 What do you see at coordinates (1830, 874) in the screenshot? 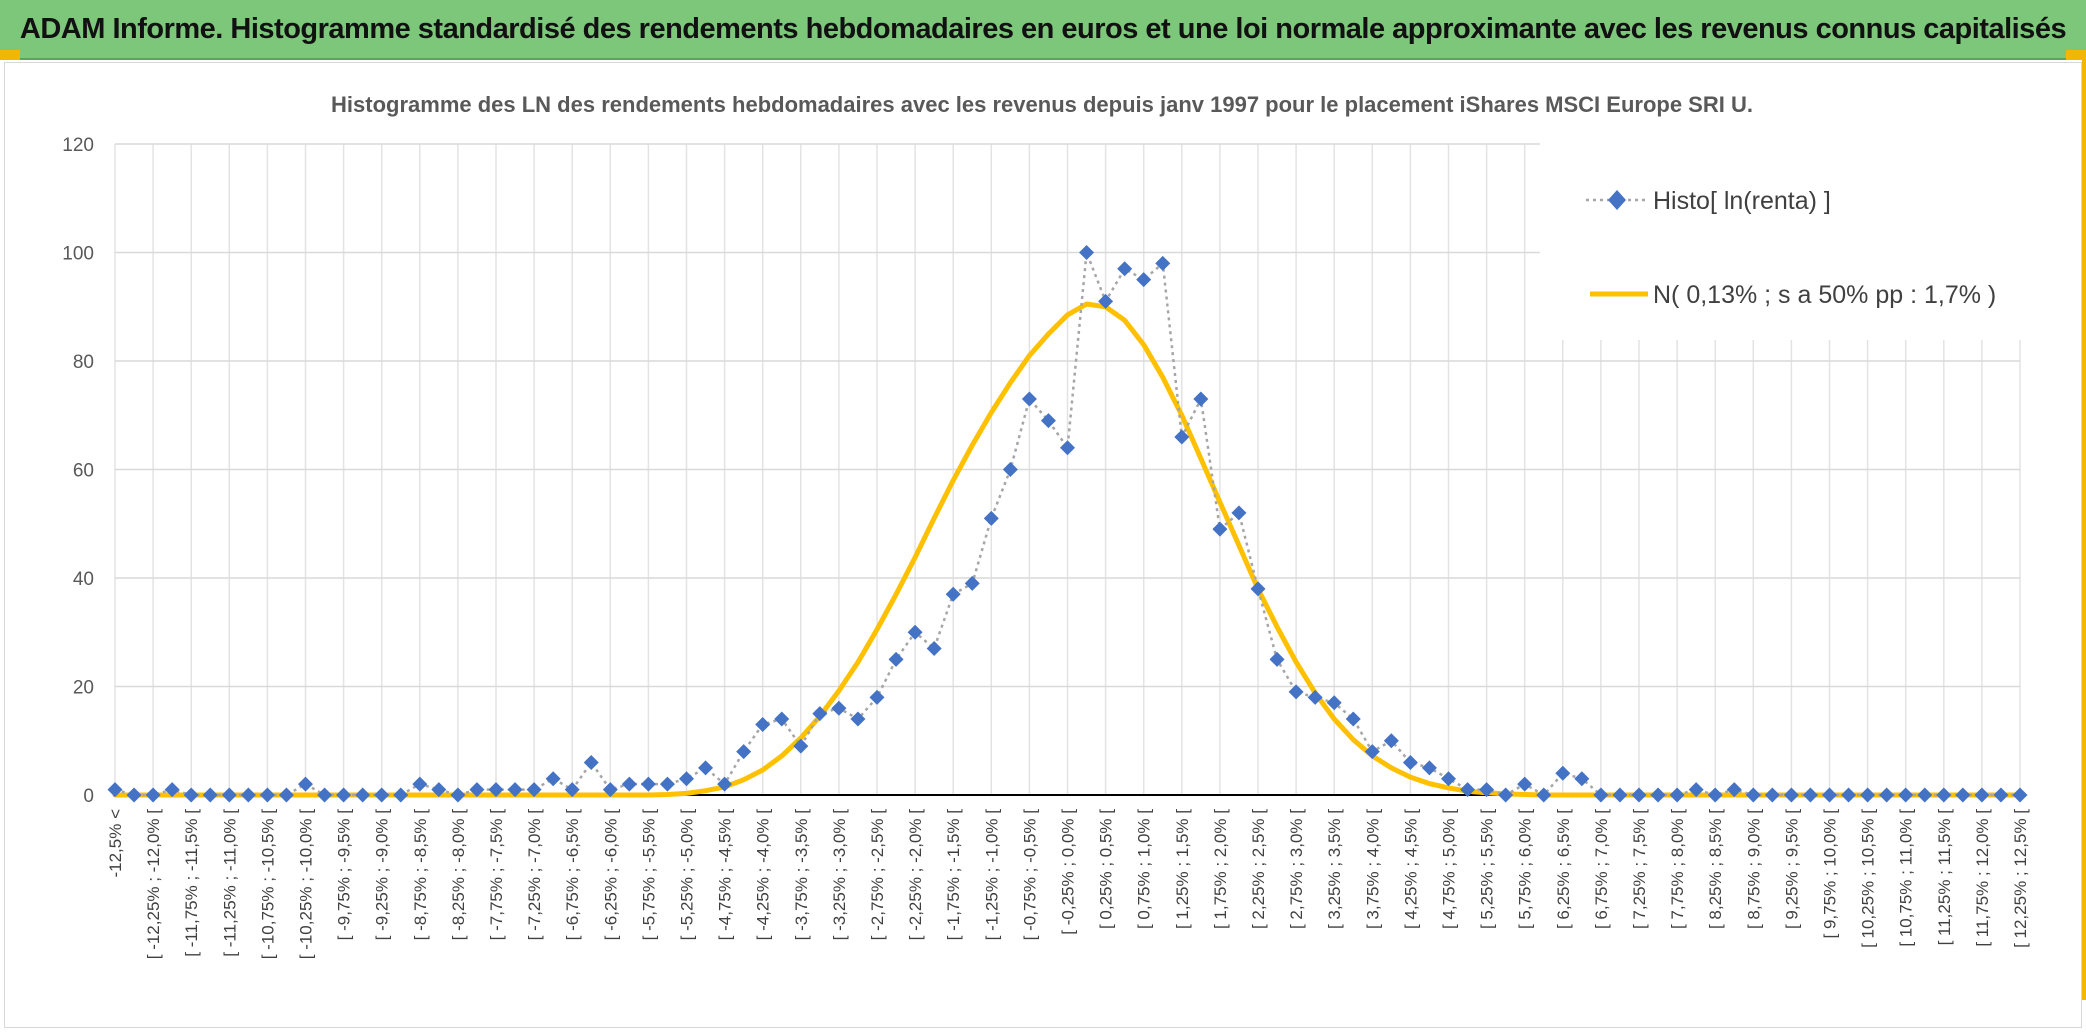
I see `x-tick-label: [ 9,75% ; 10,0% [` at bounding box center [1830, 874].